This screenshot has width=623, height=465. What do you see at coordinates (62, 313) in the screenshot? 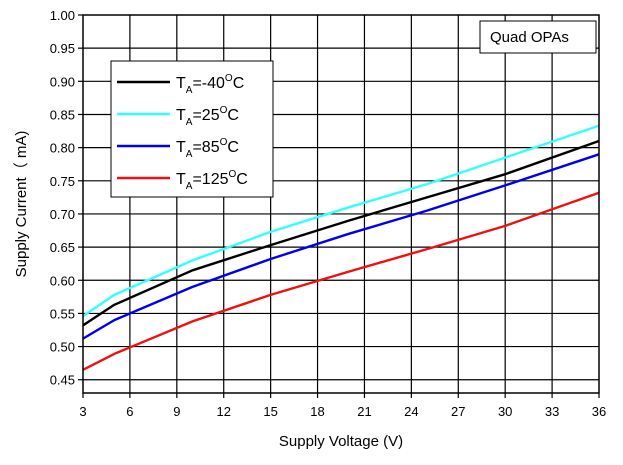
I see `y-tick-label: 0.55` at bounding box center [62, 313].